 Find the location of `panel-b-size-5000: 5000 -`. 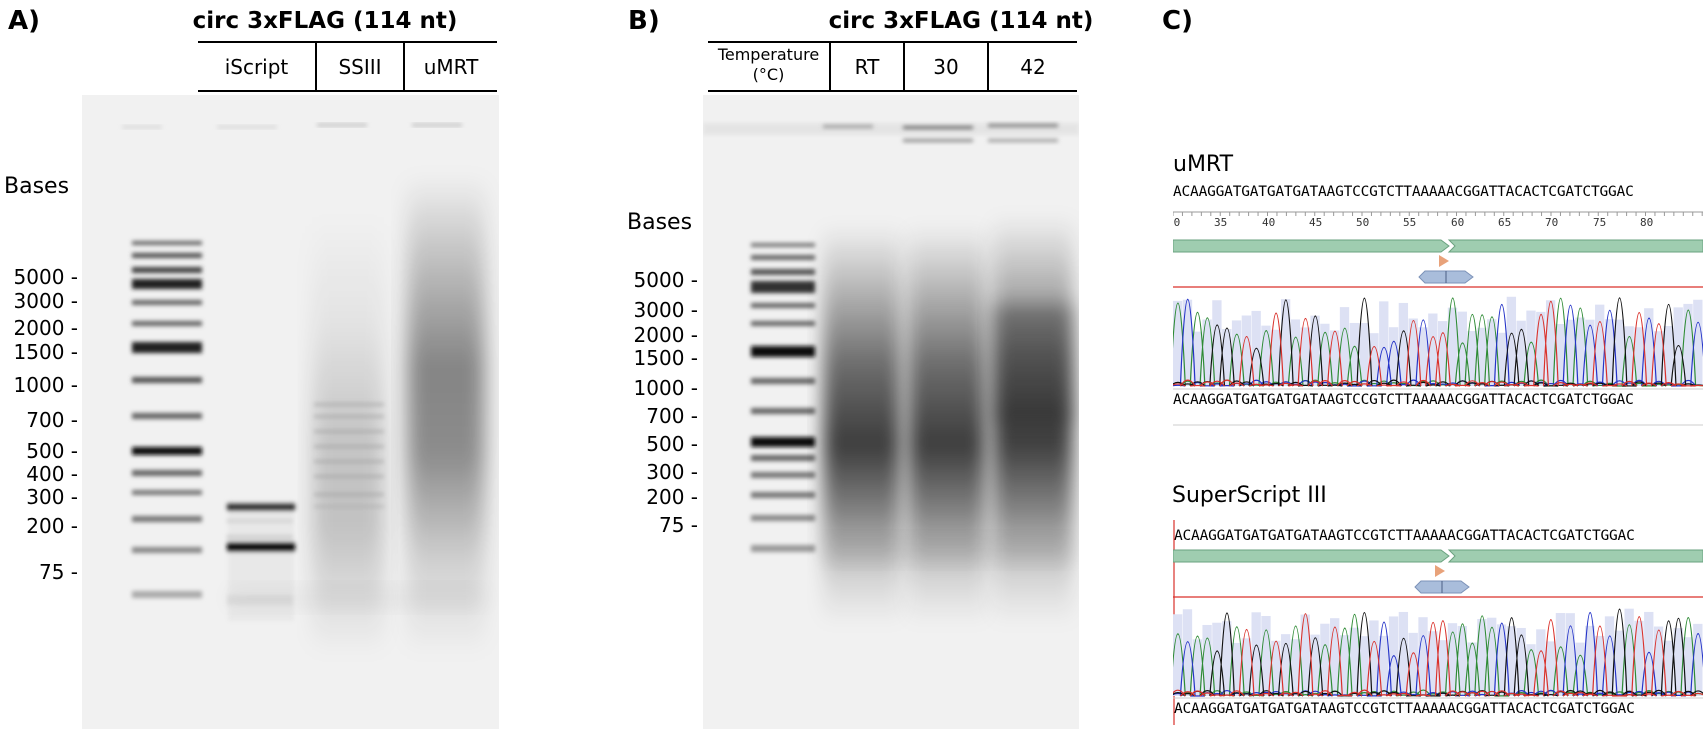

panel-b-size-5000: 5000 - is located at coordinates (665, 280).